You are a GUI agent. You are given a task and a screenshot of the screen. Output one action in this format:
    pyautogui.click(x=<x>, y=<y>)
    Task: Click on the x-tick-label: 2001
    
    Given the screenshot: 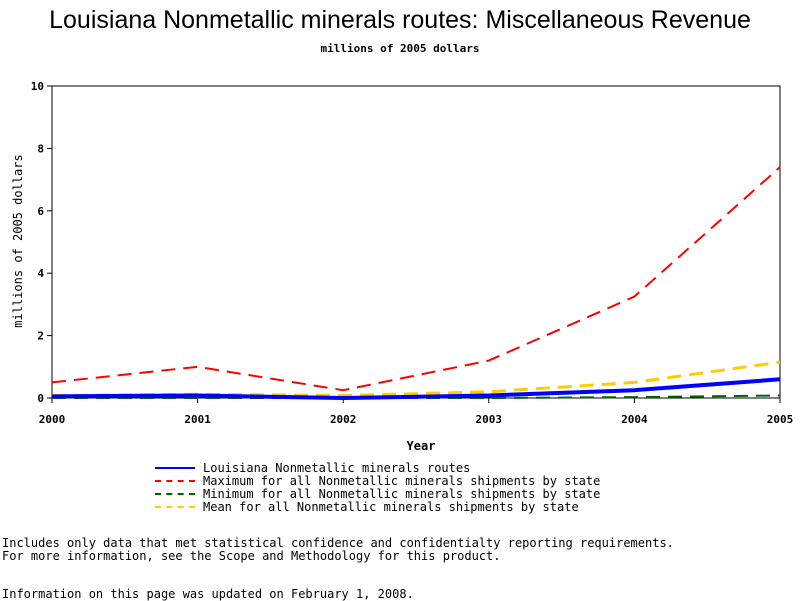 What is the action you would take?
    pyautogui.click(x=197, y=419)
    